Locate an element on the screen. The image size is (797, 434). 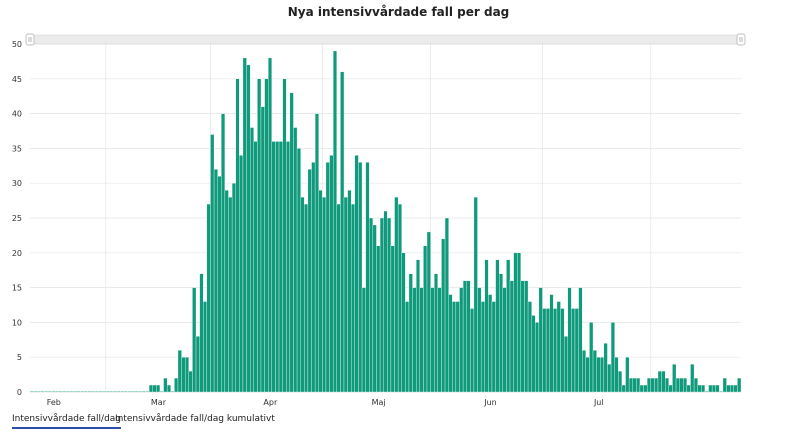
range-slider is located at coordinates (385, 39).